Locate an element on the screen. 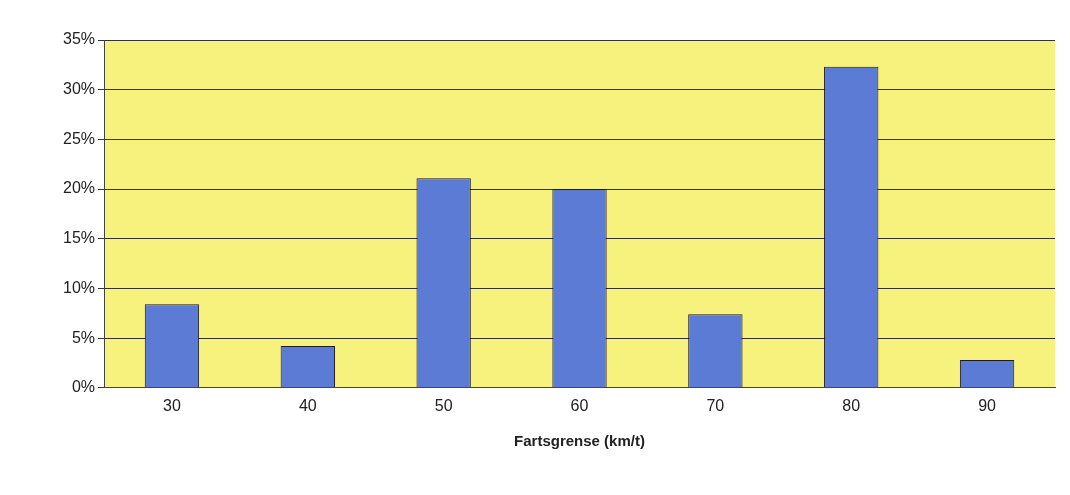  y-tick-label: 35% is located at coordinates (79, 39).